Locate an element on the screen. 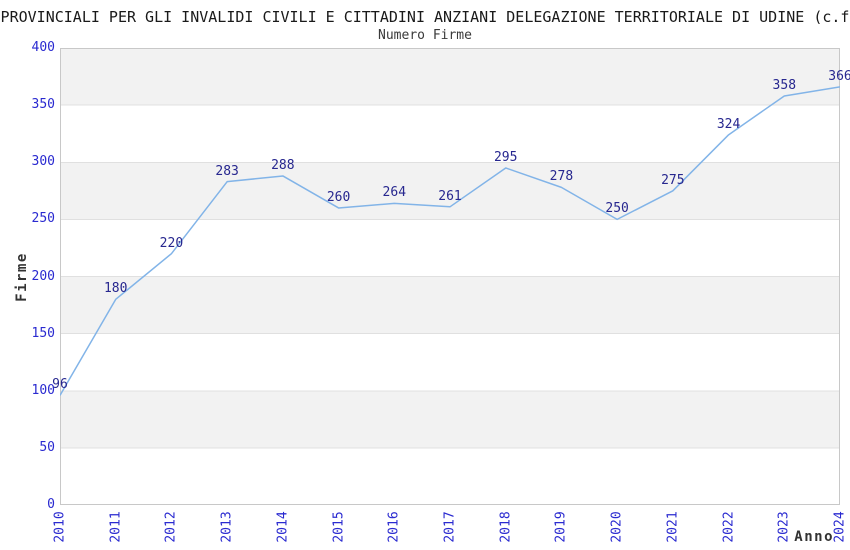 This screenshot has width=850, height=550. x-tick-label: 2021 is located at coordinates (673, 527).